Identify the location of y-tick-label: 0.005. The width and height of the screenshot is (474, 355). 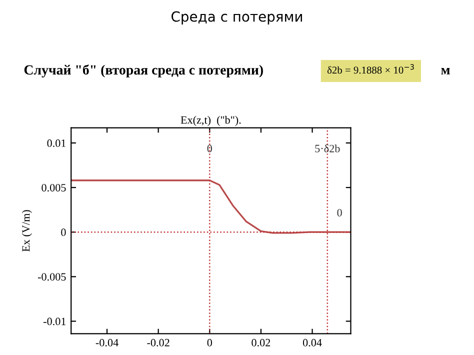
(54, 188).